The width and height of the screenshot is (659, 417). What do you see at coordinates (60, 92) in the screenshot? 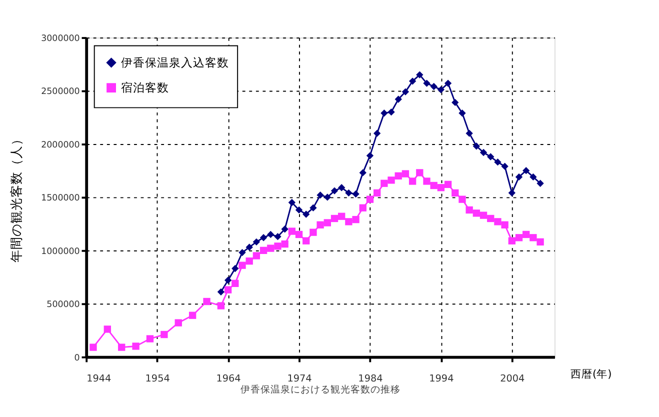
I see `y-tick-label: 2500000` at bounding box center [60, 92].